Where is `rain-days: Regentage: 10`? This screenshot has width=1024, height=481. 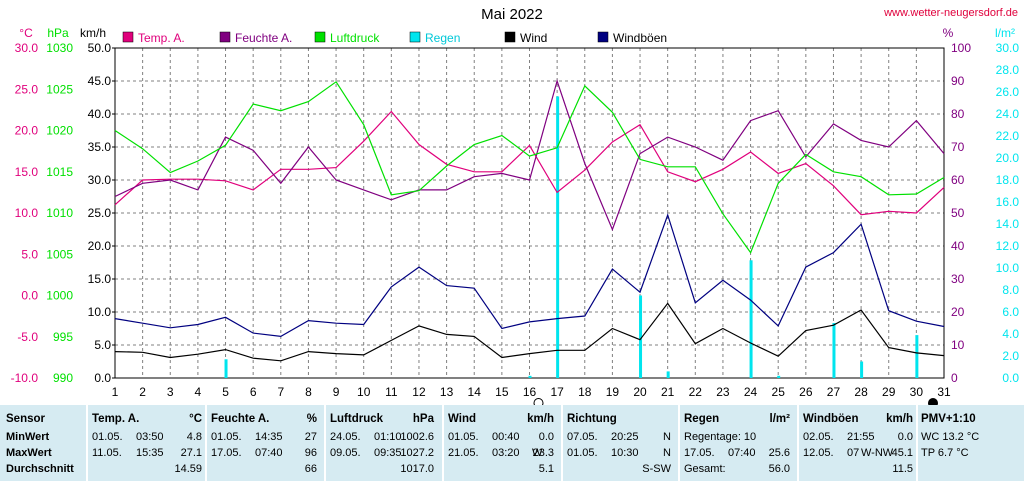 rain-days: Regentage: 10 is located at coordinates (720, 437).